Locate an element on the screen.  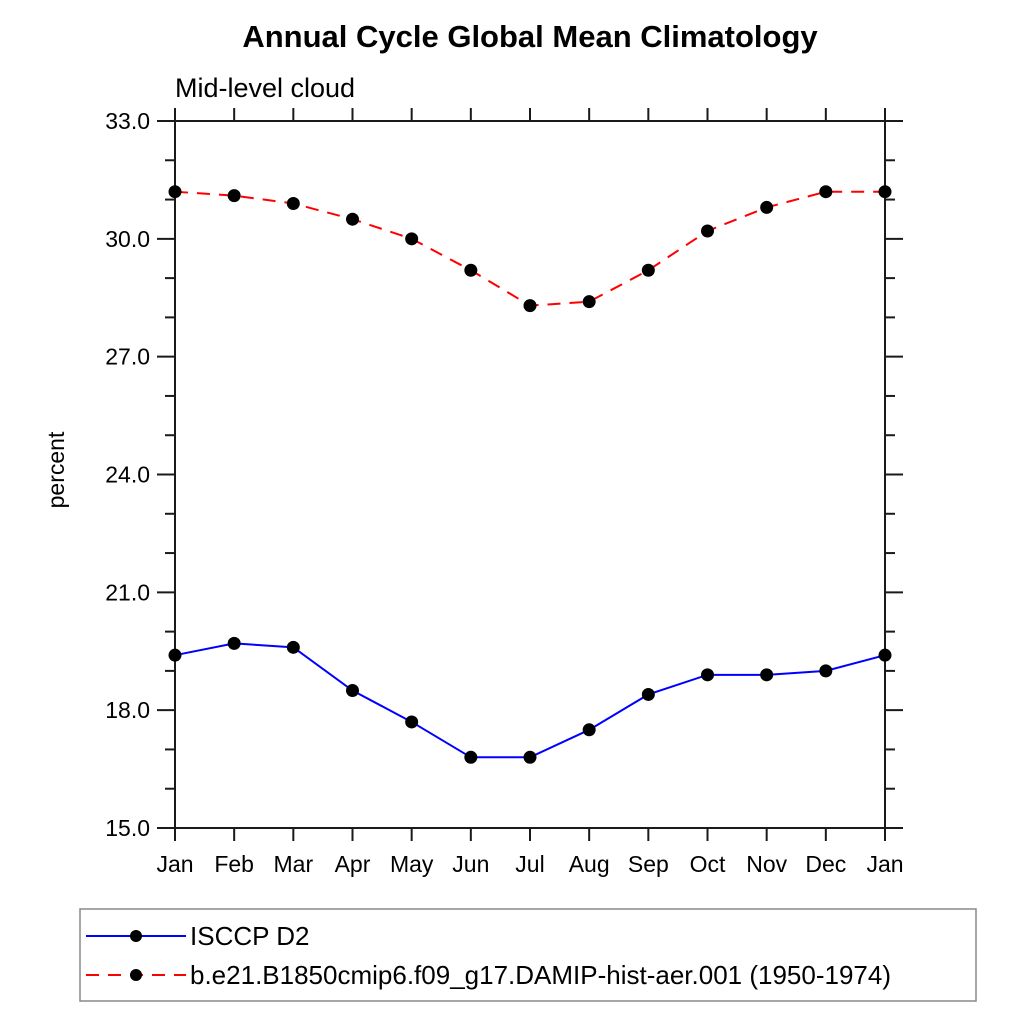
y-tick-label: 30.0 is located at coordinates (127, 239).